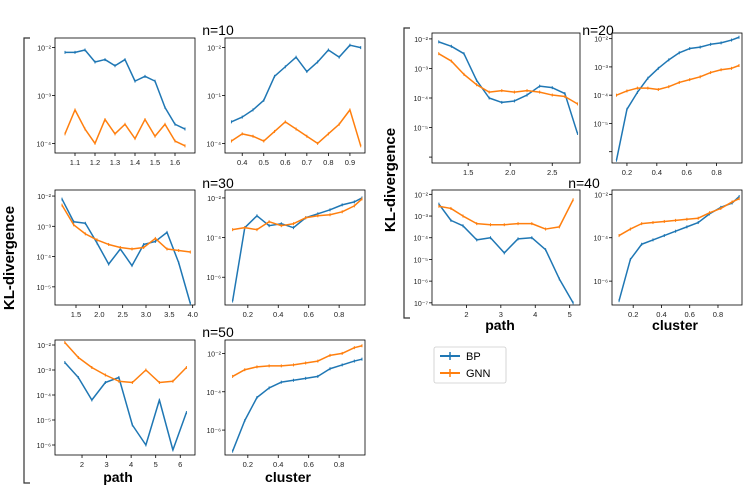  Describe the element at coordinates (501, 314) in the screenshot. I see `x-tick-label: 3` at that location.